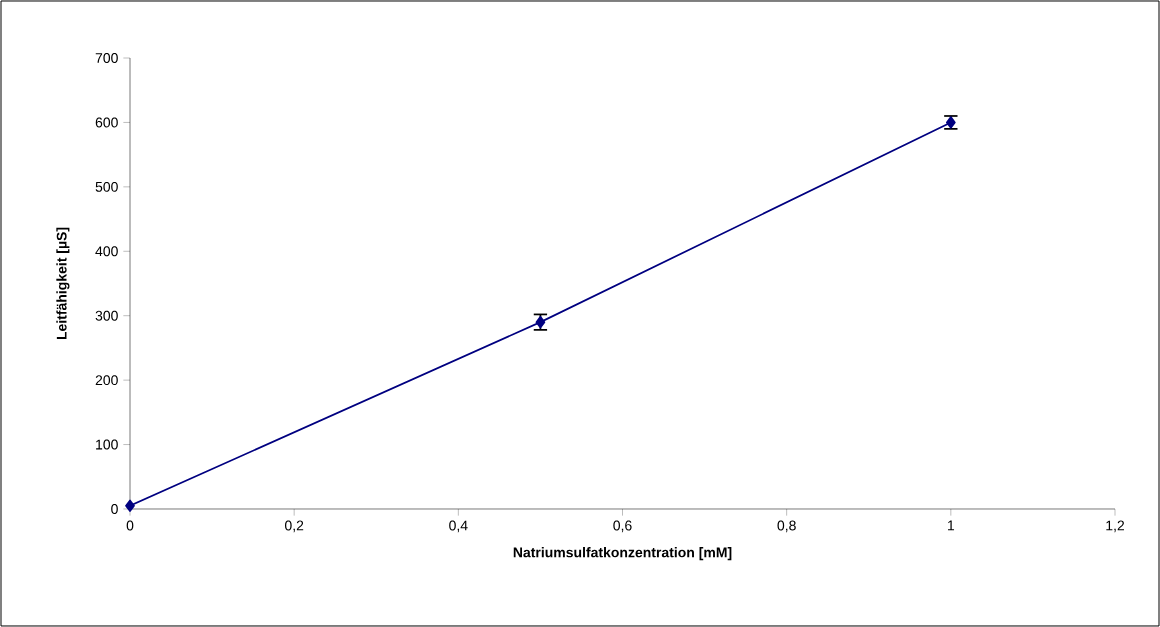 The height and width of the screenshot is (627, 1160). I want to click on y-tick-label: 600, so click(106, 122).